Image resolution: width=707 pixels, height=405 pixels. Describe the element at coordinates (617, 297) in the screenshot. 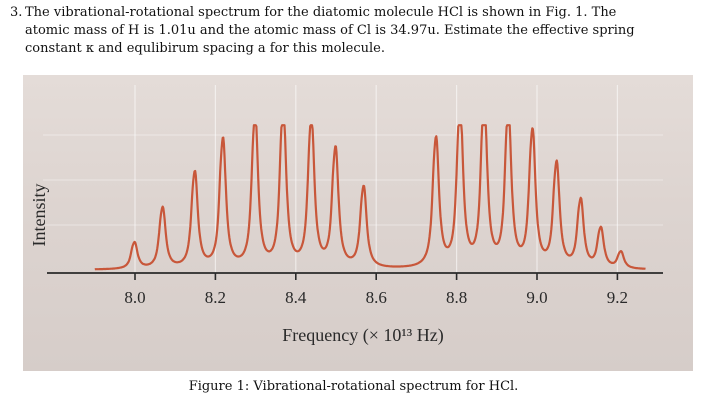

I see `x-tick-label: 9.2` at that location.